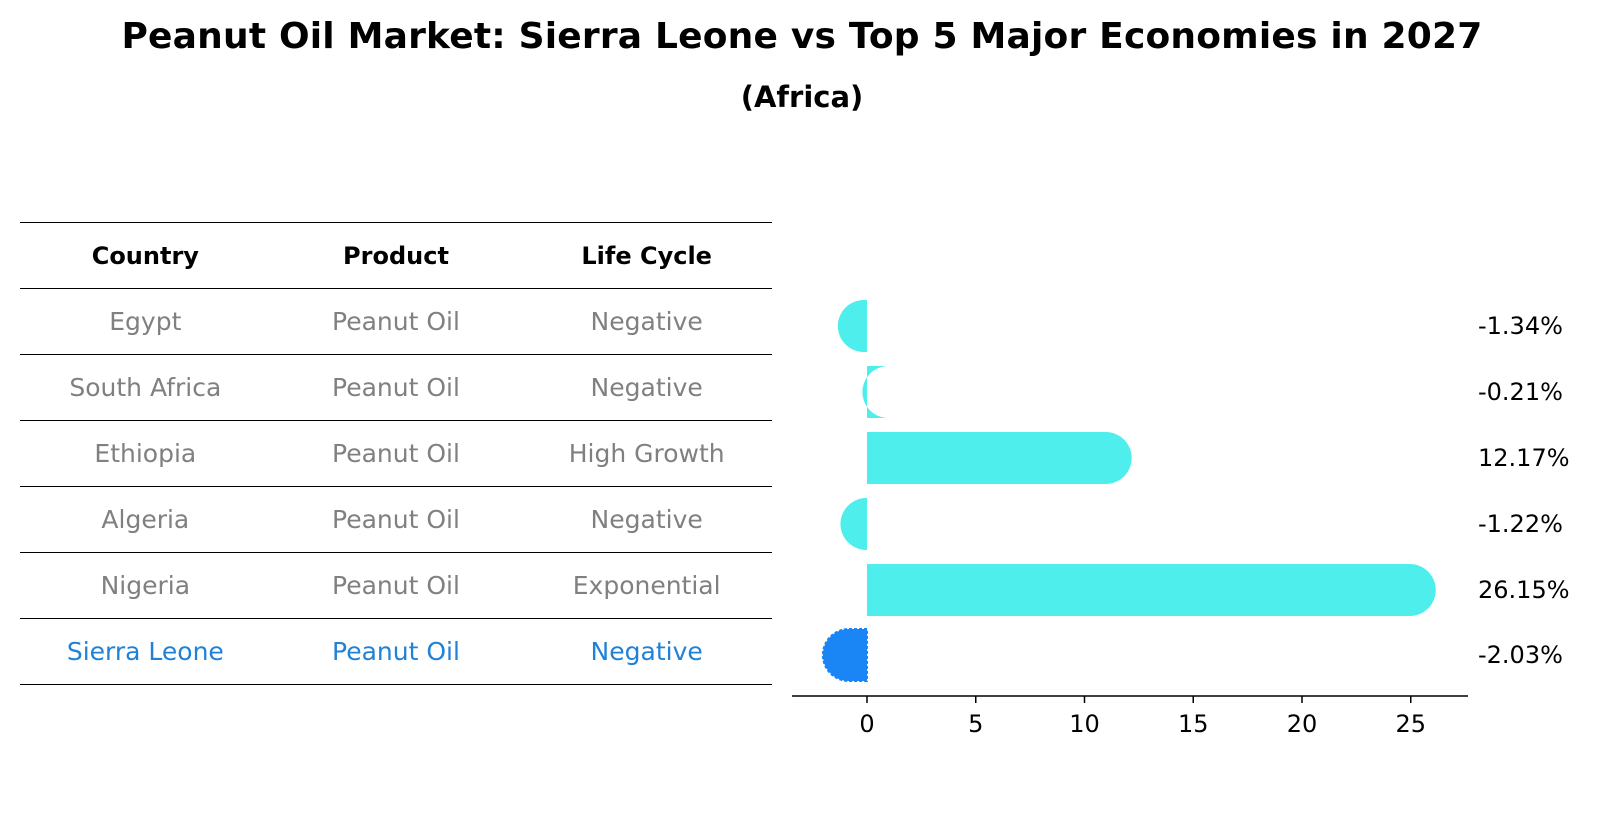 The image size is (1604, 823). Describe the element at coordinates (866, 724) in the screenshot. I see `x-tick-label: 0` at that location.